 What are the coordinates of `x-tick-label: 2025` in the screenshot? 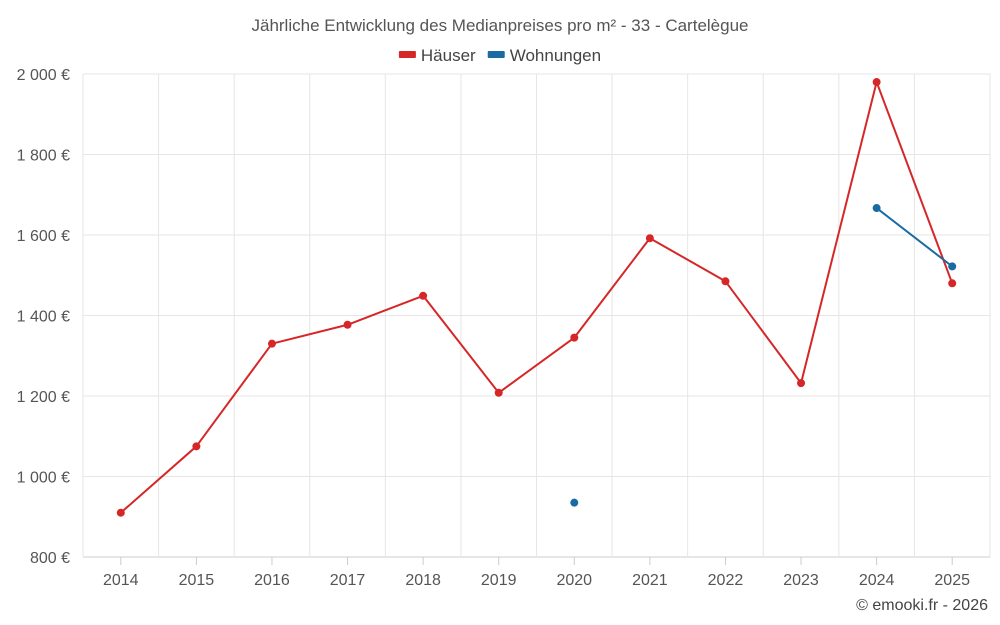 It's located at (952, 580).